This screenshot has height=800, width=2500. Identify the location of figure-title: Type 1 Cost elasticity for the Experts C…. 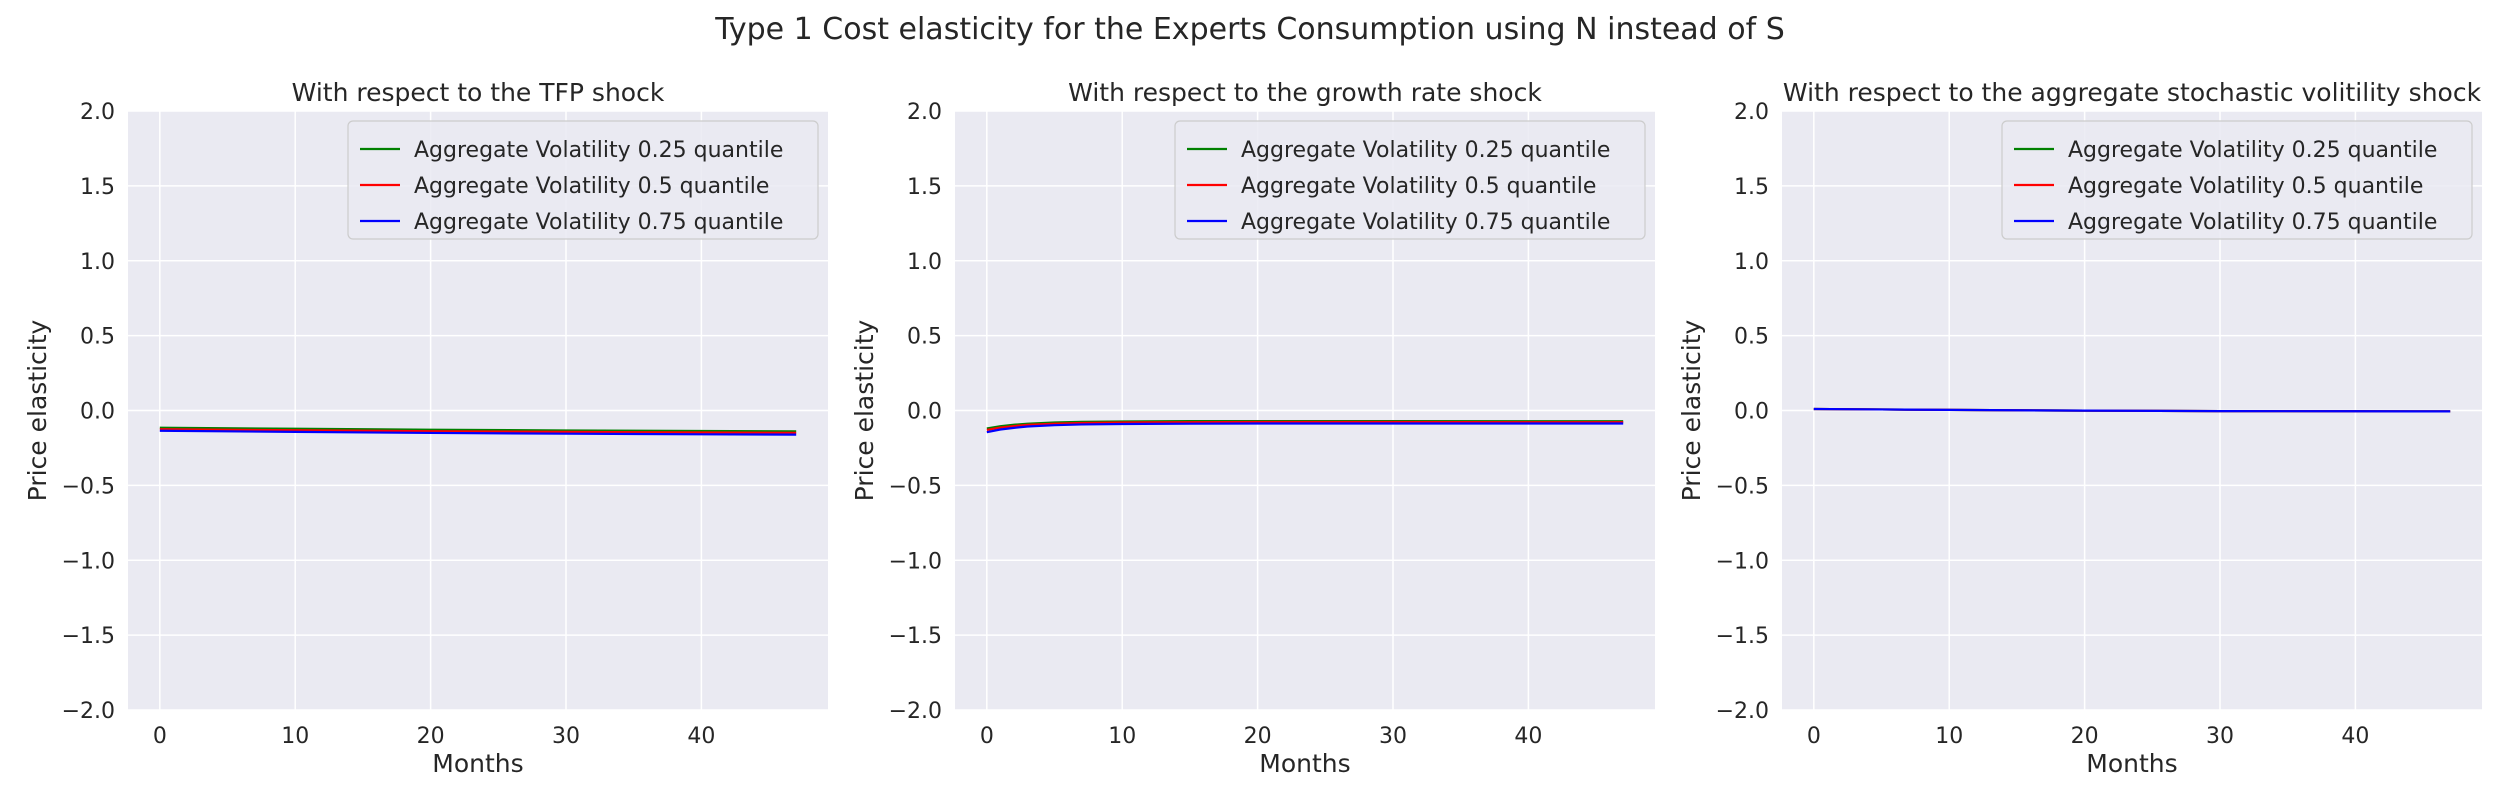
(1249, 29).